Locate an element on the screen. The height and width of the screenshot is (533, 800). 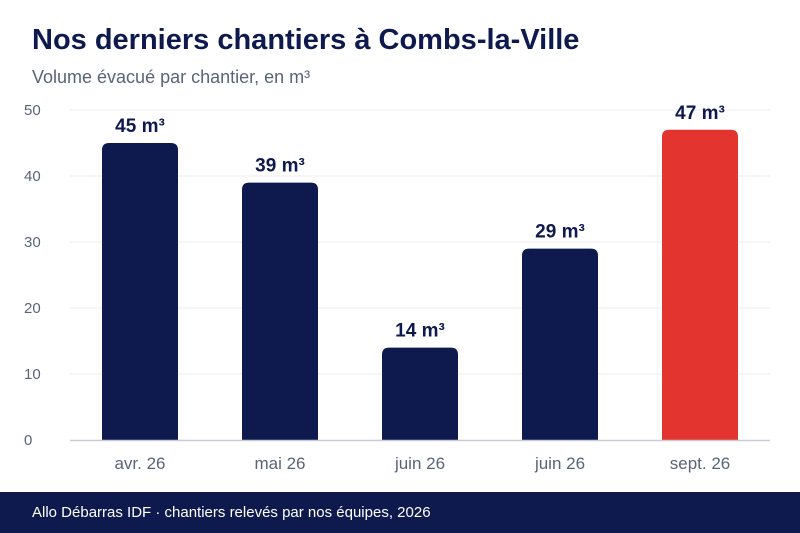
data-label: 45 m³ is located at coordinates (140, 126).